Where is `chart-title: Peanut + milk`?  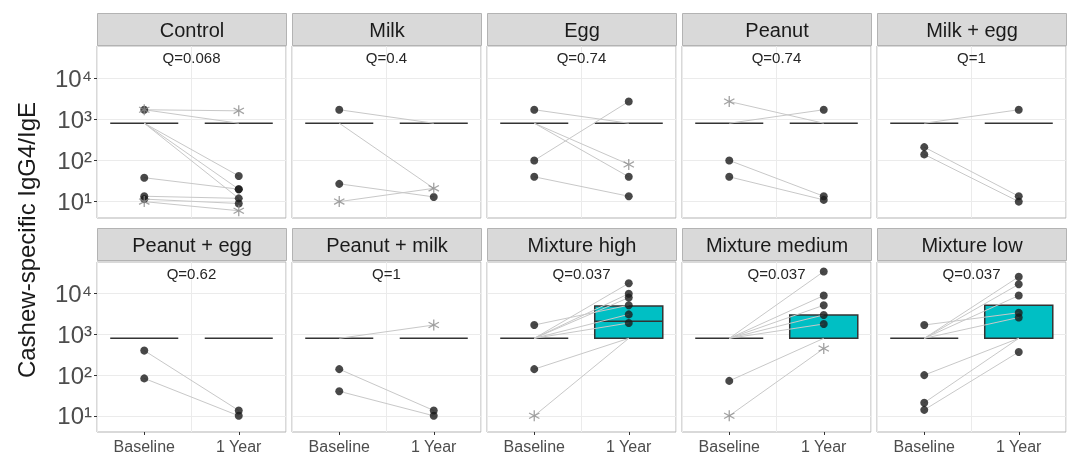
chart-title: Peanut + milk is located at coordinates (387, 244).